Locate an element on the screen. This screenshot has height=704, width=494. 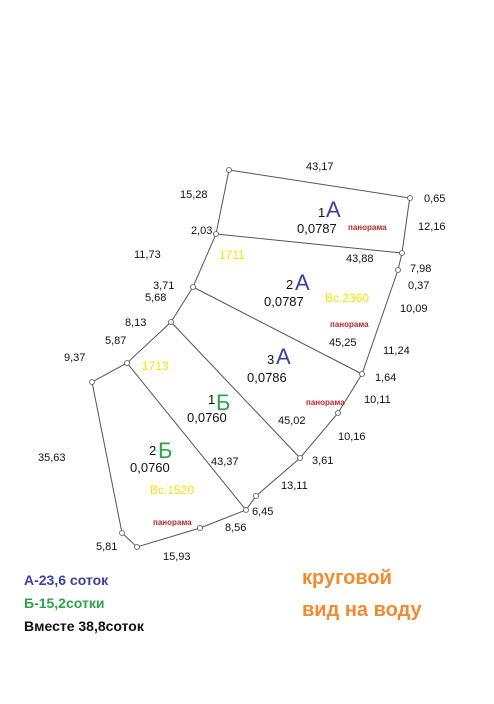
edge-length: 13,11 is located at coordinates (294, 486).